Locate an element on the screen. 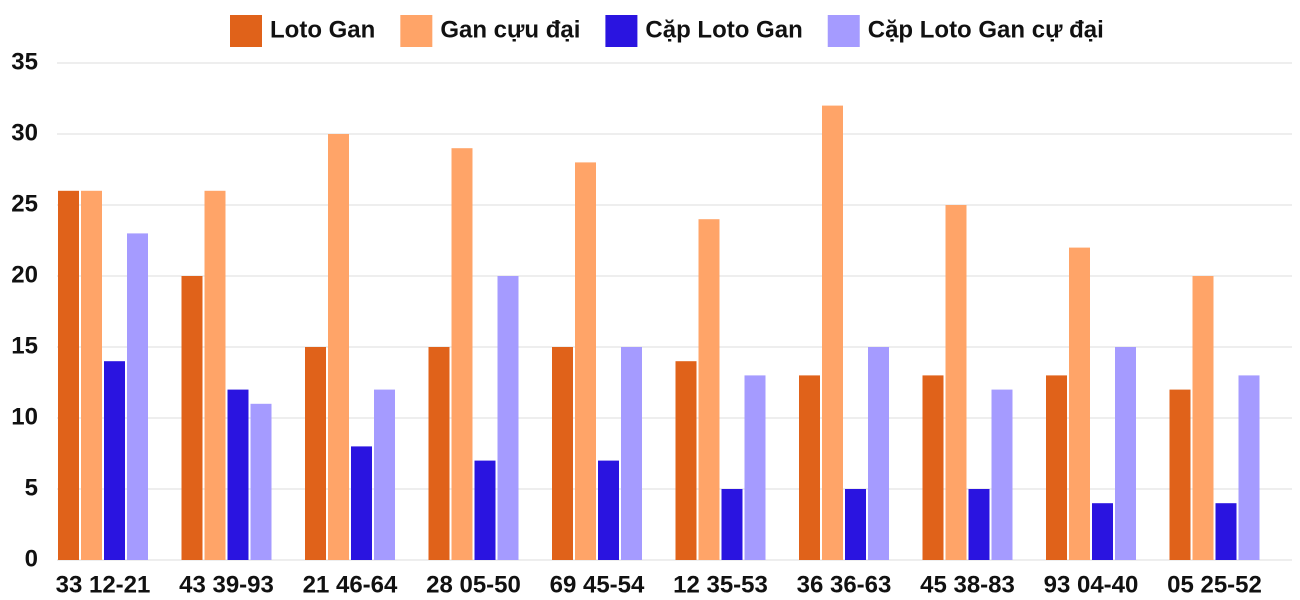  x-tick-label: 05 25-52 is located at coordinates (1214, 584).